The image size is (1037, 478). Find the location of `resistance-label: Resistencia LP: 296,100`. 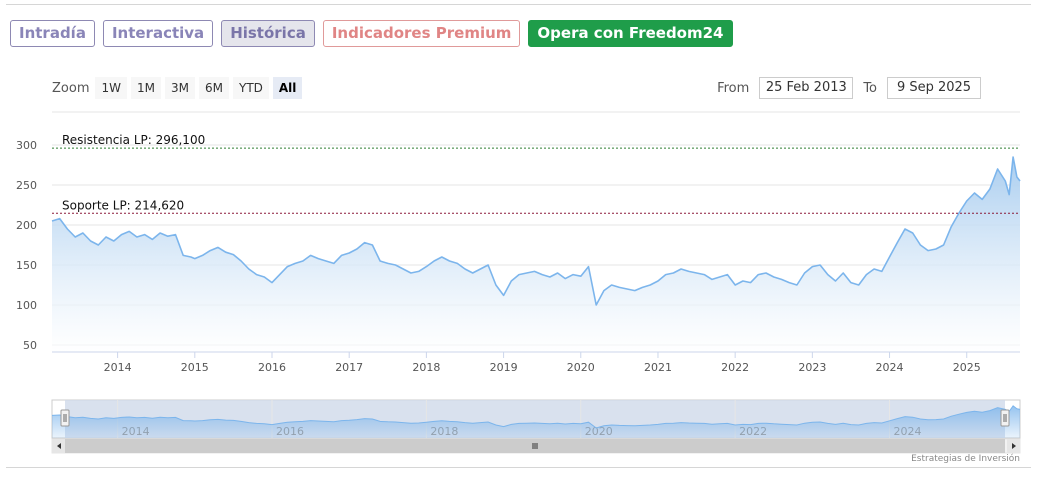

resistance-label: Resistencia LP: 296,100 is located at coordinates (133, 140).